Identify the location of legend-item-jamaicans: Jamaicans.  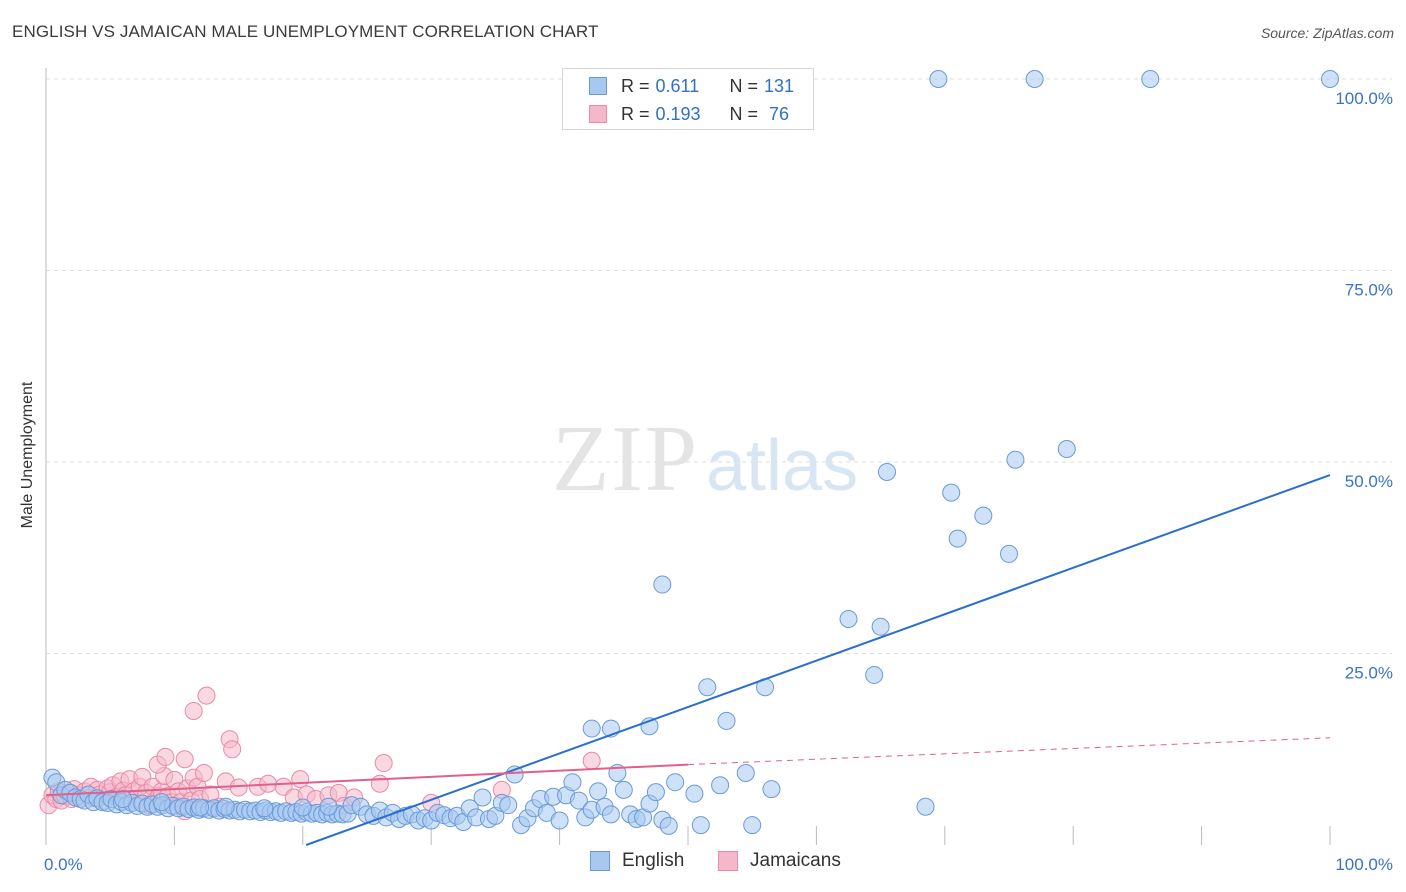
(779, 861).